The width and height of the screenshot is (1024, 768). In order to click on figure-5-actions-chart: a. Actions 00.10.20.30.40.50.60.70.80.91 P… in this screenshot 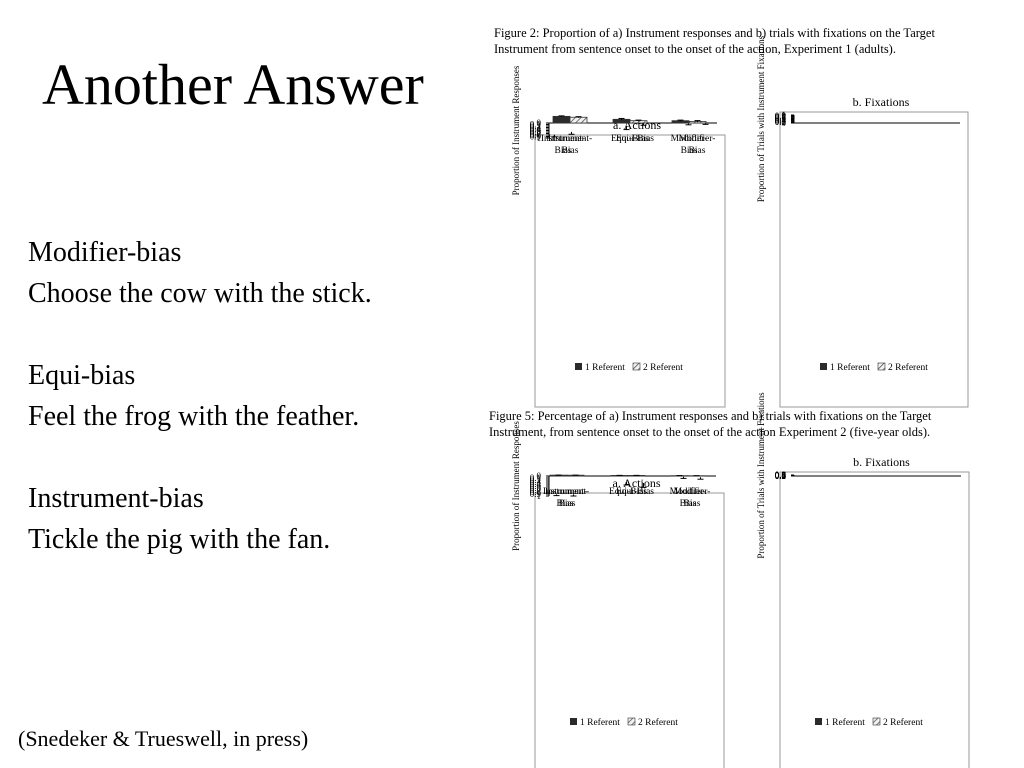, I will do `click(618, 594)`.